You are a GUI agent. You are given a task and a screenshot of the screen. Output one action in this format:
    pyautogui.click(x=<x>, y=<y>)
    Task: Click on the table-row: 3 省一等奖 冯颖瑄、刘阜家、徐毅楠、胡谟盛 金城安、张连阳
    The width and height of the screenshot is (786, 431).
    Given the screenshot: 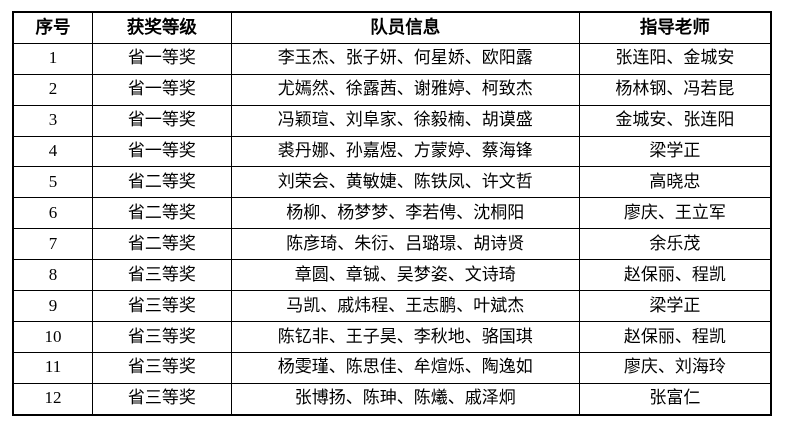 What is the action you would take?
    pyautogui.click(x=392, y=120)
    